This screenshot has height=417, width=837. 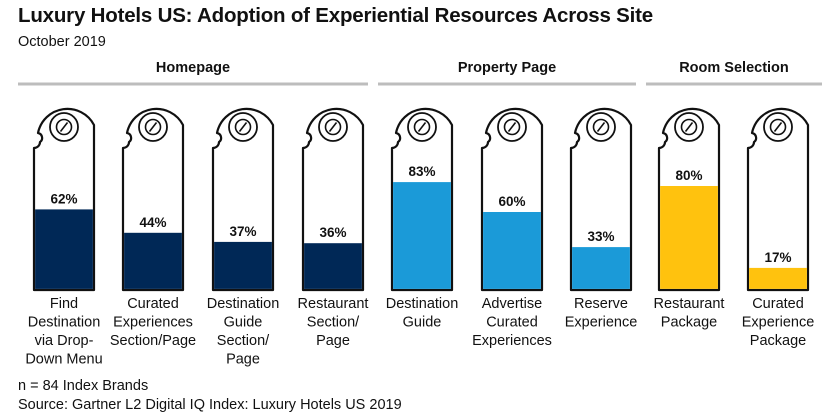 What do you see at coordinates (152, 222) in the screenshot?
I see `value-label: 44%` at bounding box center [152, 222].